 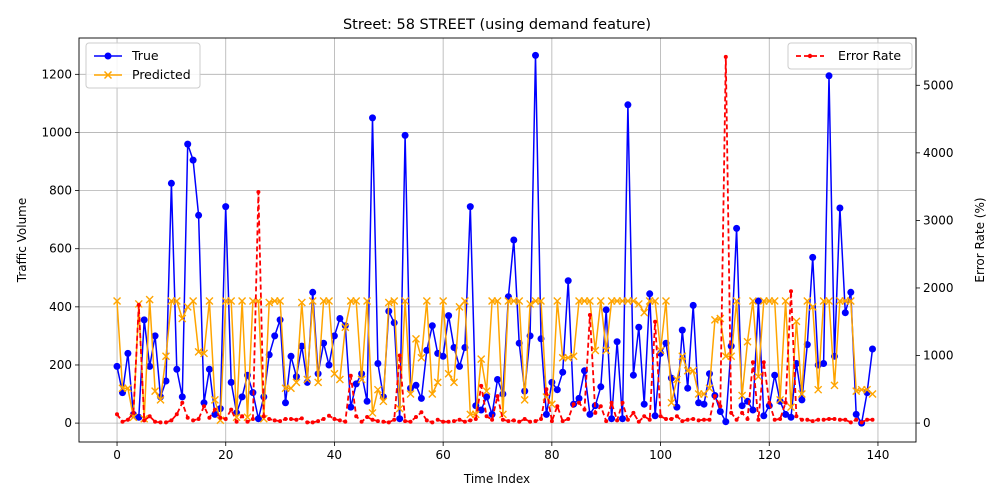 What do you see at coordinates (334, 455) in the screenshot?
I see `x-tick-label: 40` at bounding box center [334, 455].